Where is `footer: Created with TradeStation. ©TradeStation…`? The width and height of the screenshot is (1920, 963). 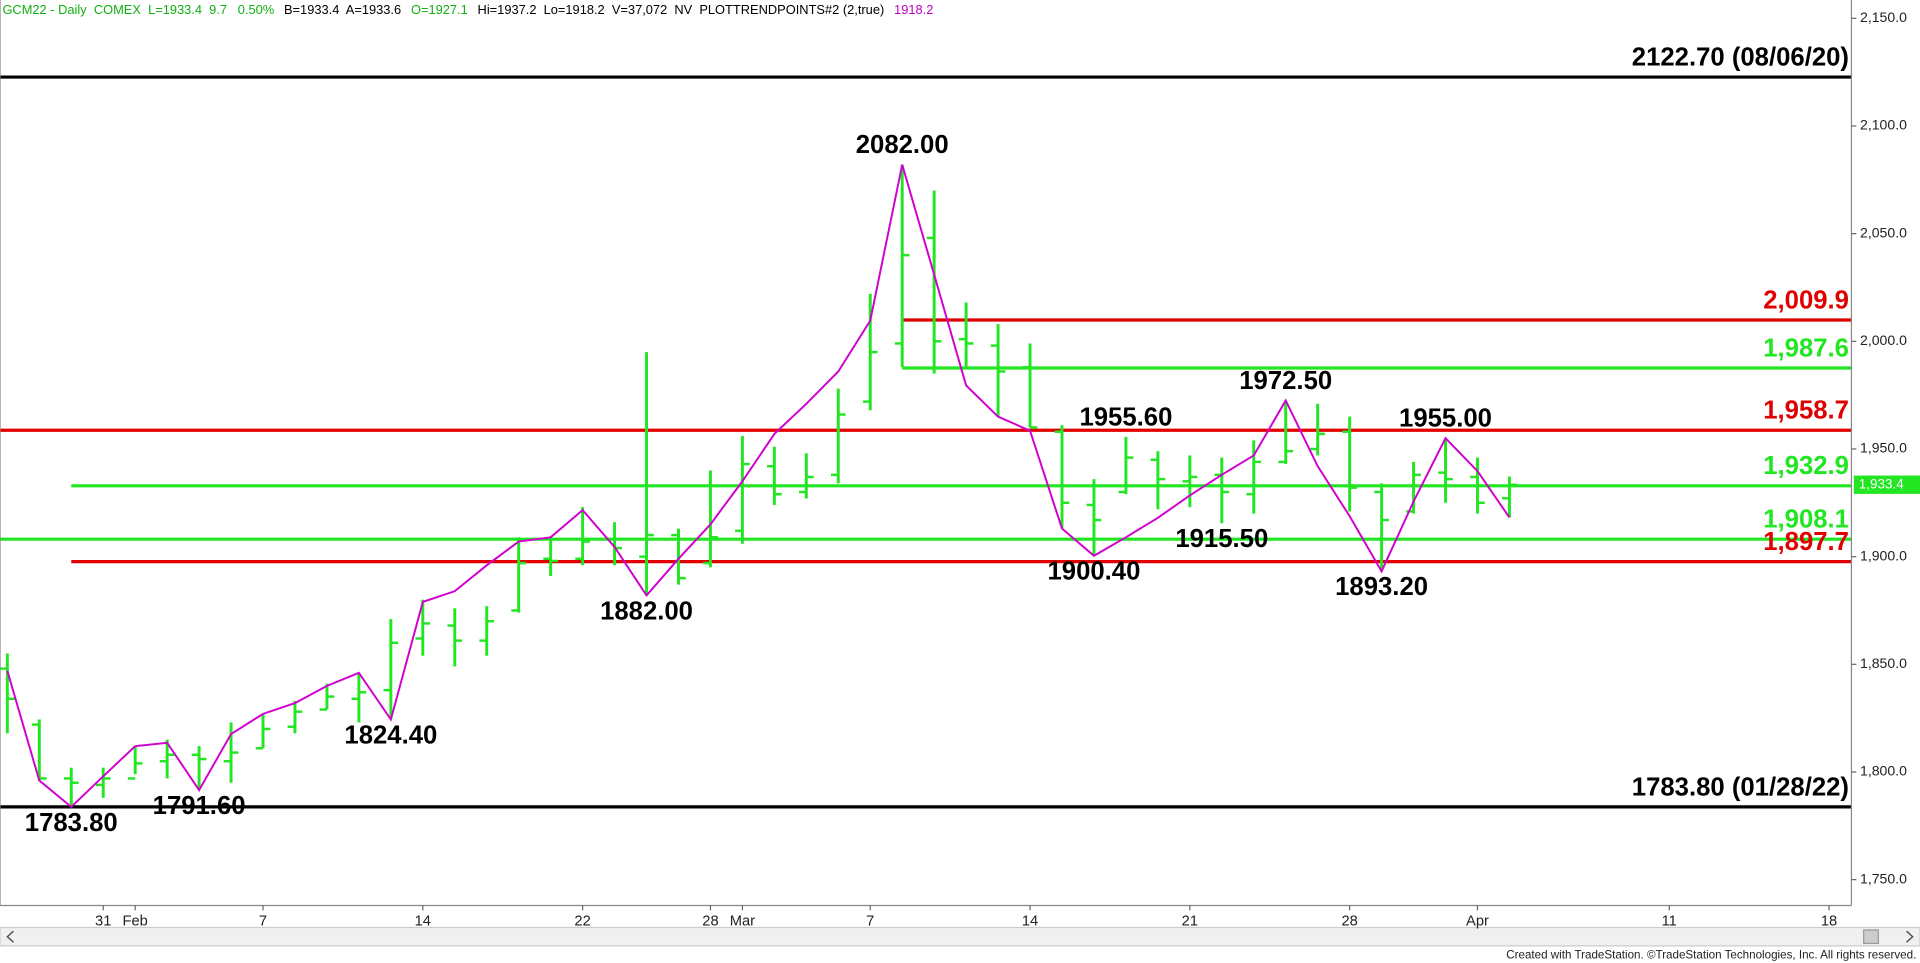 footer: Created with TradeStation. ©TradeStation… is located at coordinates (1711, 955).